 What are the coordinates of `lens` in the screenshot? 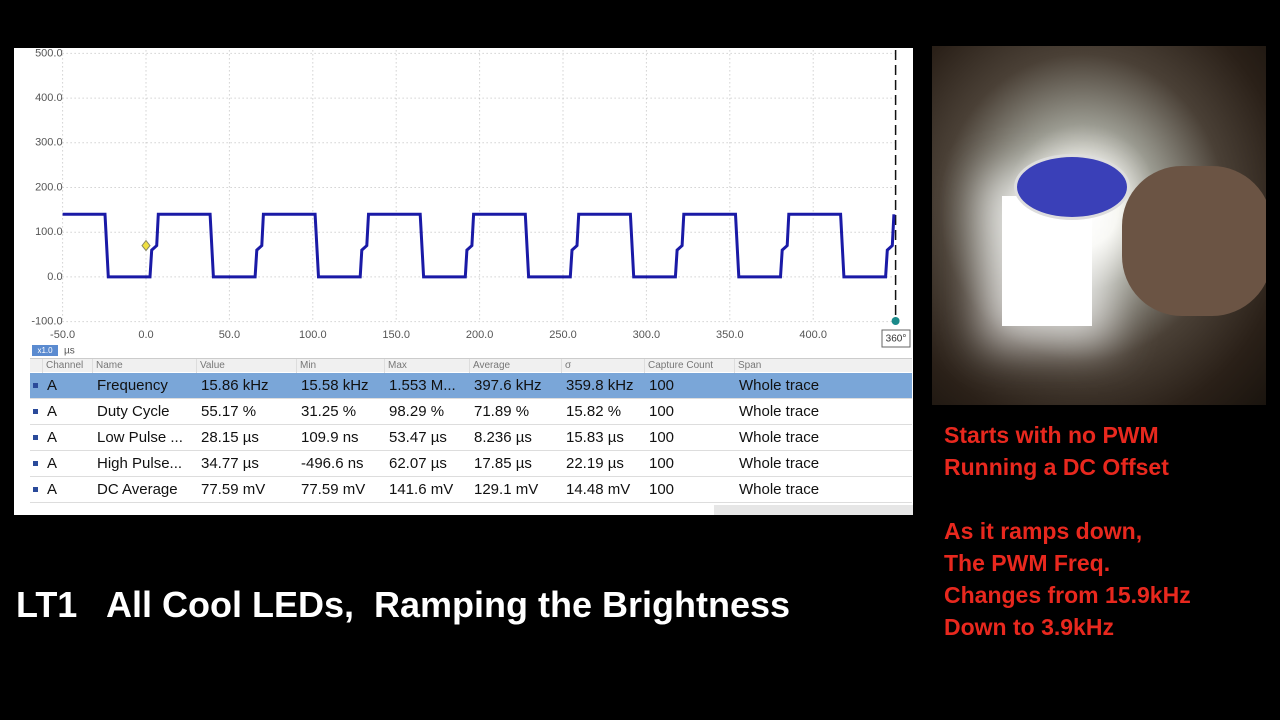 It's located at (1072, 187).